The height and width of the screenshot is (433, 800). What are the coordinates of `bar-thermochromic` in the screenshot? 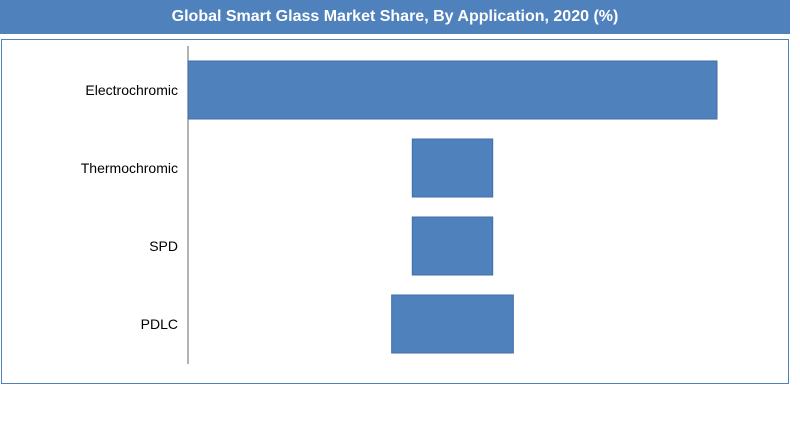 It's located at (452, 168).